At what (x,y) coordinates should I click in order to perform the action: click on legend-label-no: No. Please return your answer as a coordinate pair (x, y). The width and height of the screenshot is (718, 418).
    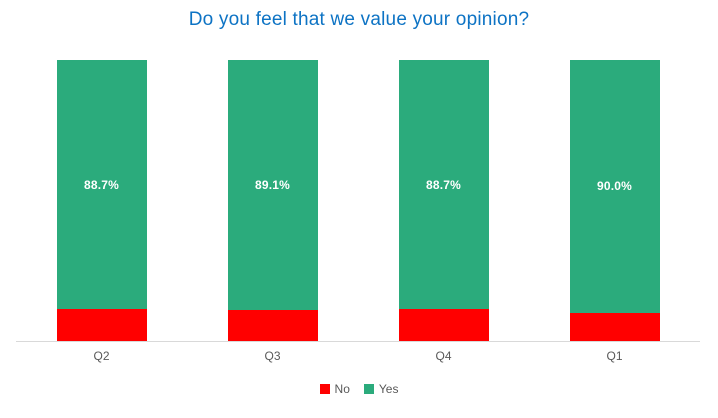
    Looking at the image, I should click on (342, 389).